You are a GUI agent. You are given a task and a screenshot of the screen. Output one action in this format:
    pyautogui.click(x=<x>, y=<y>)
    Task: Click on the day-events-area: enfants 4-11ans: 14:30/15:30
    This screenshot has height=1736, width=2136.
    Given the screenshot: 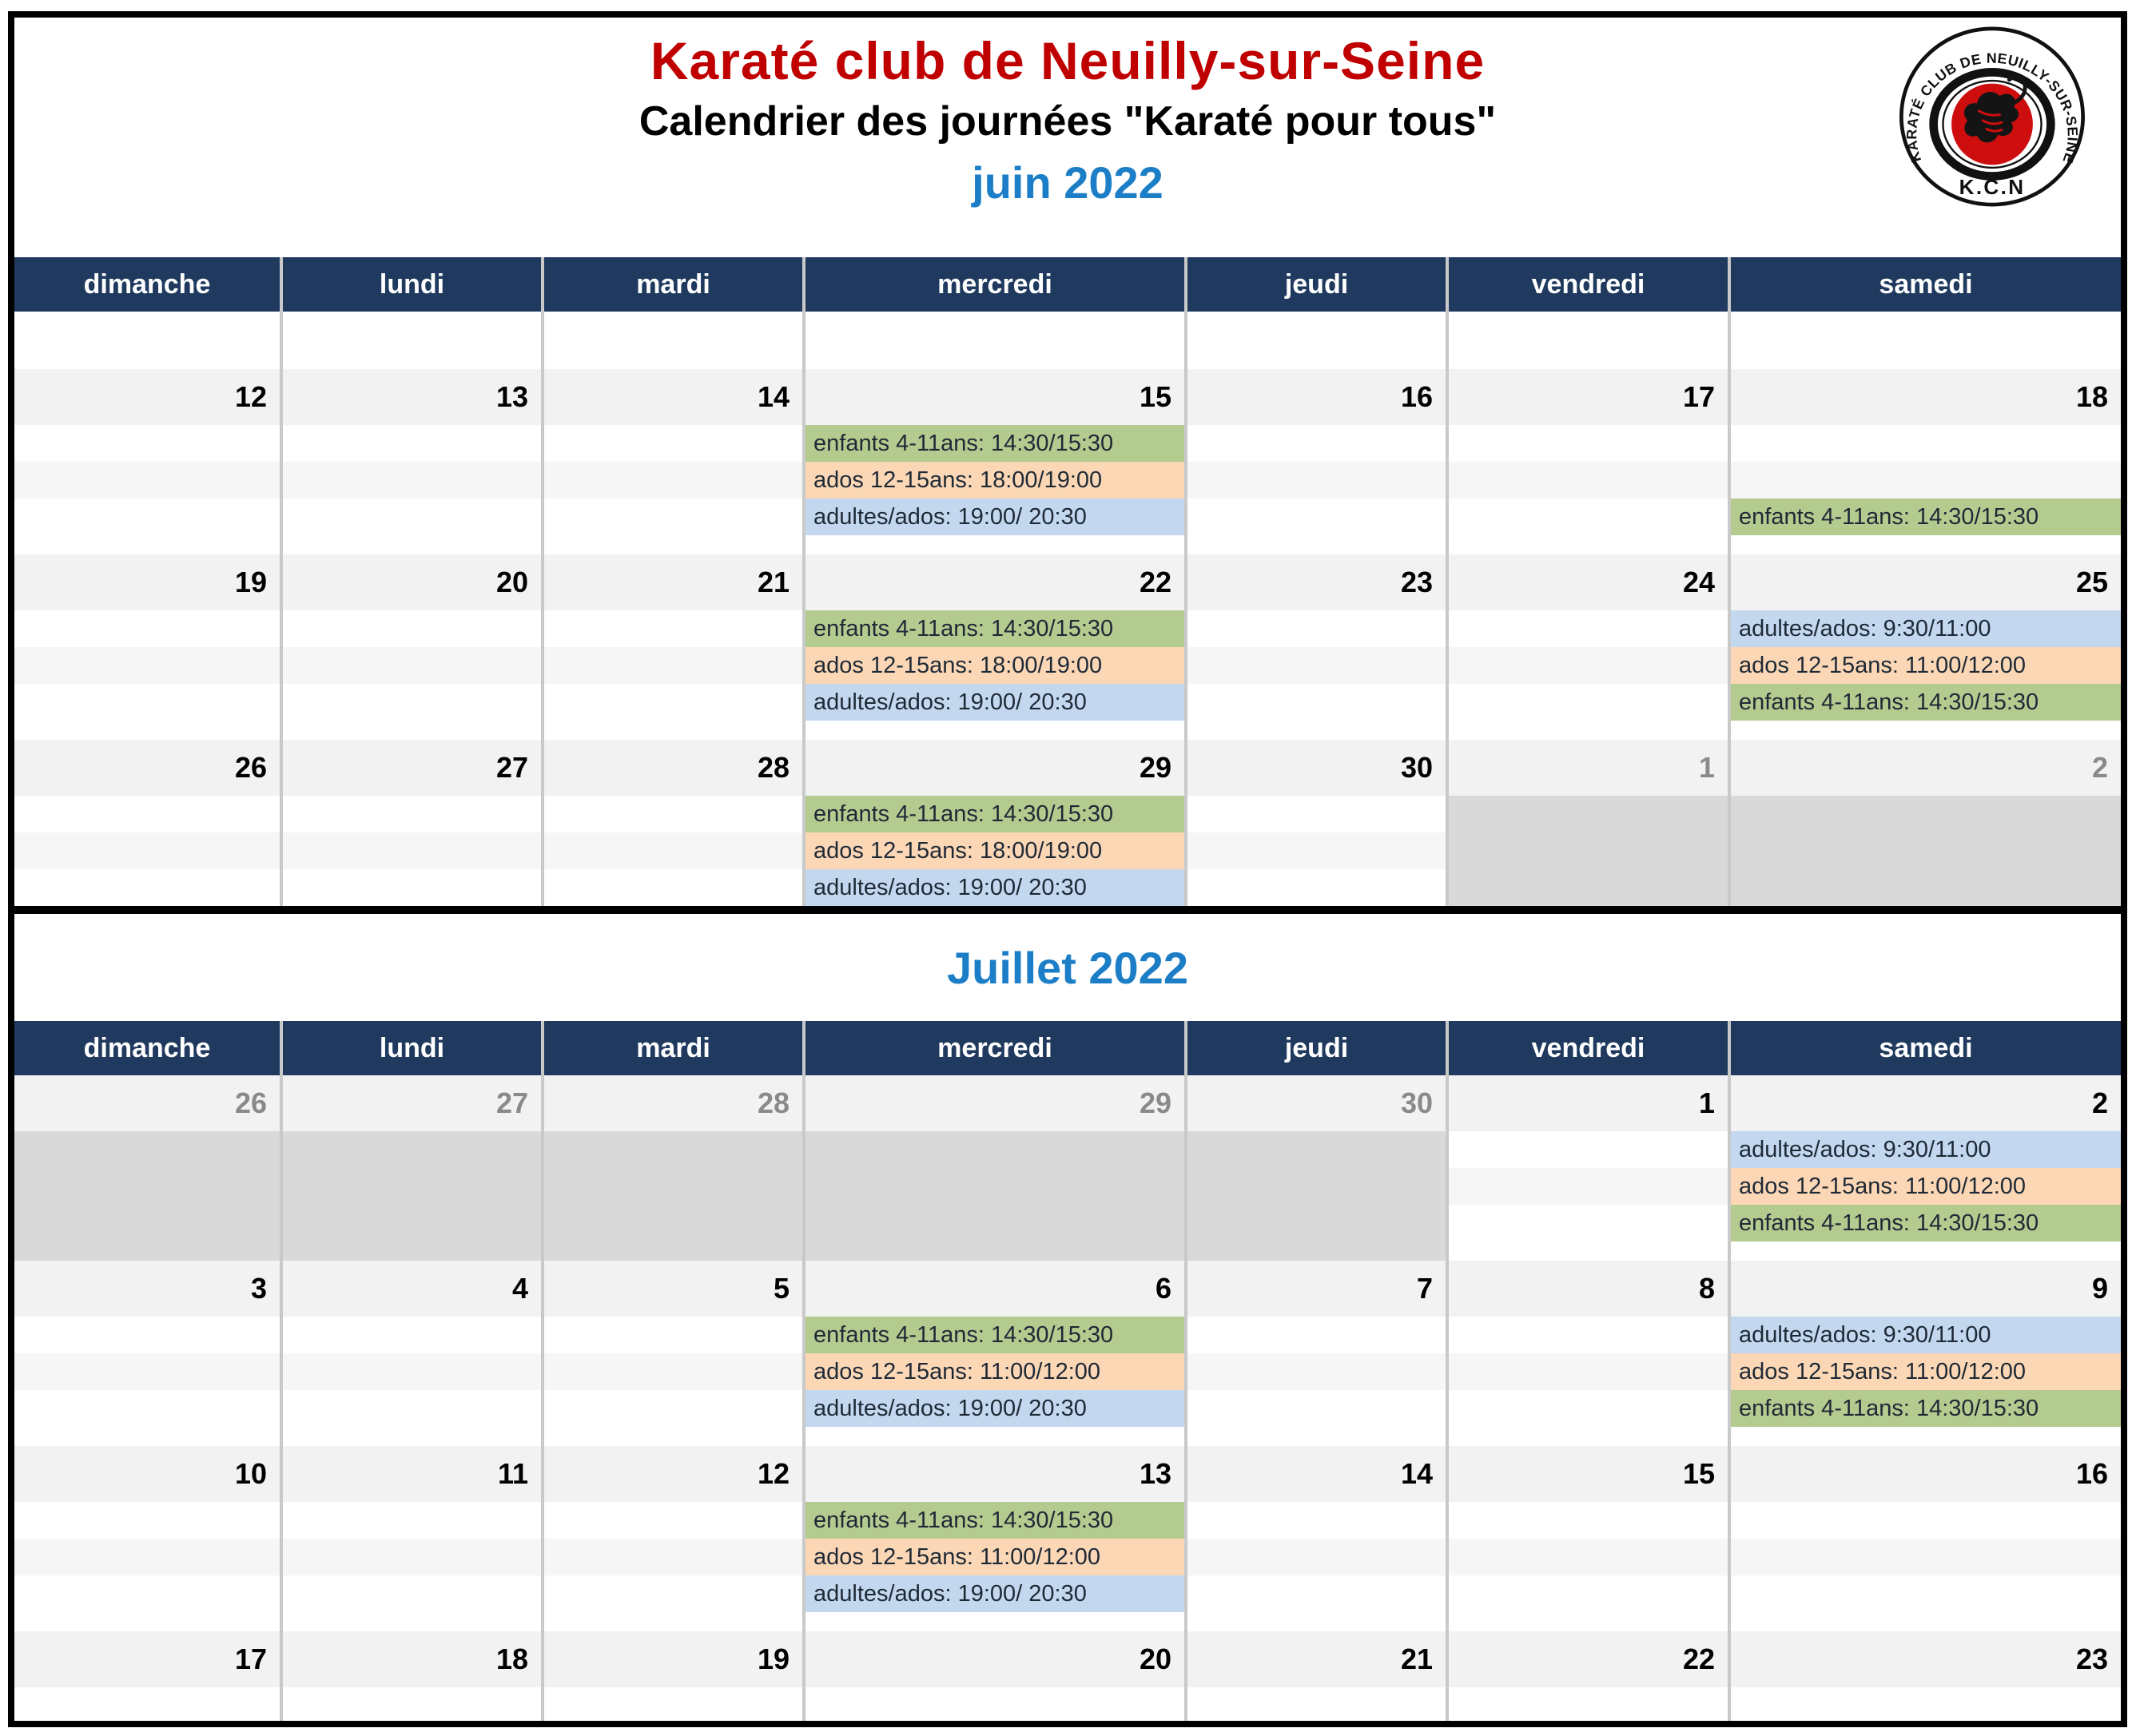 What is the action you would take?
    pyautogui.click(x=1926, y=489)
    